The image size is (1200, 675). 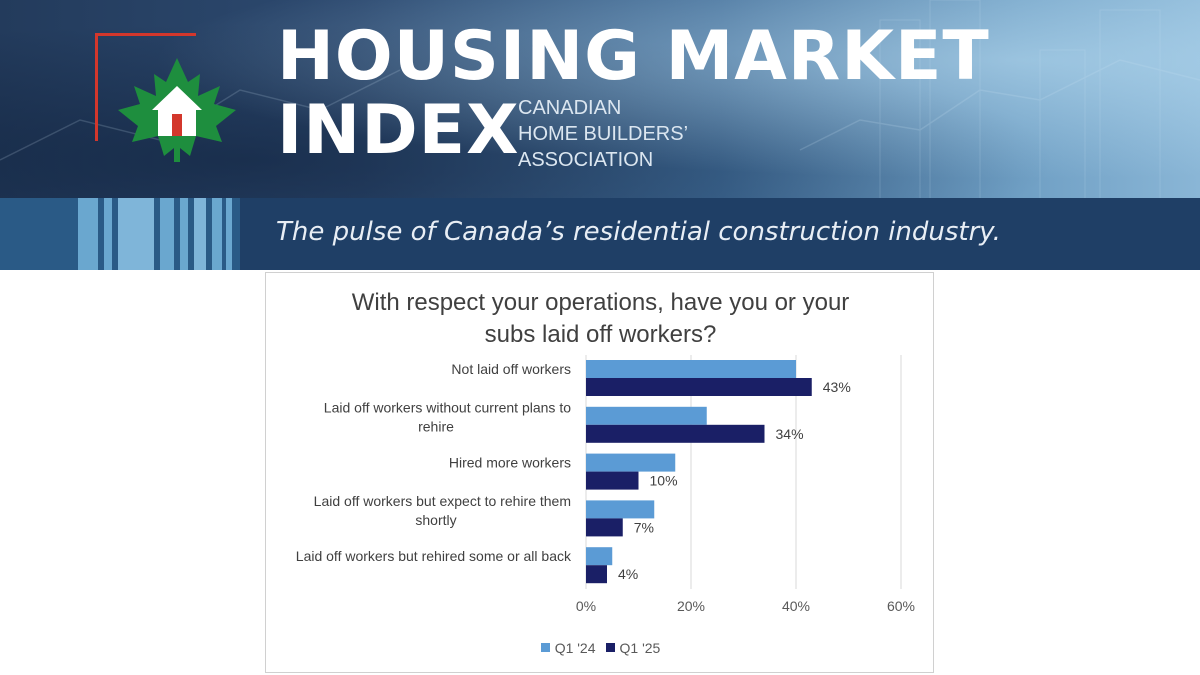 I want to click on org-line-3: ASSOCIATION, so click(x=586, y=160).